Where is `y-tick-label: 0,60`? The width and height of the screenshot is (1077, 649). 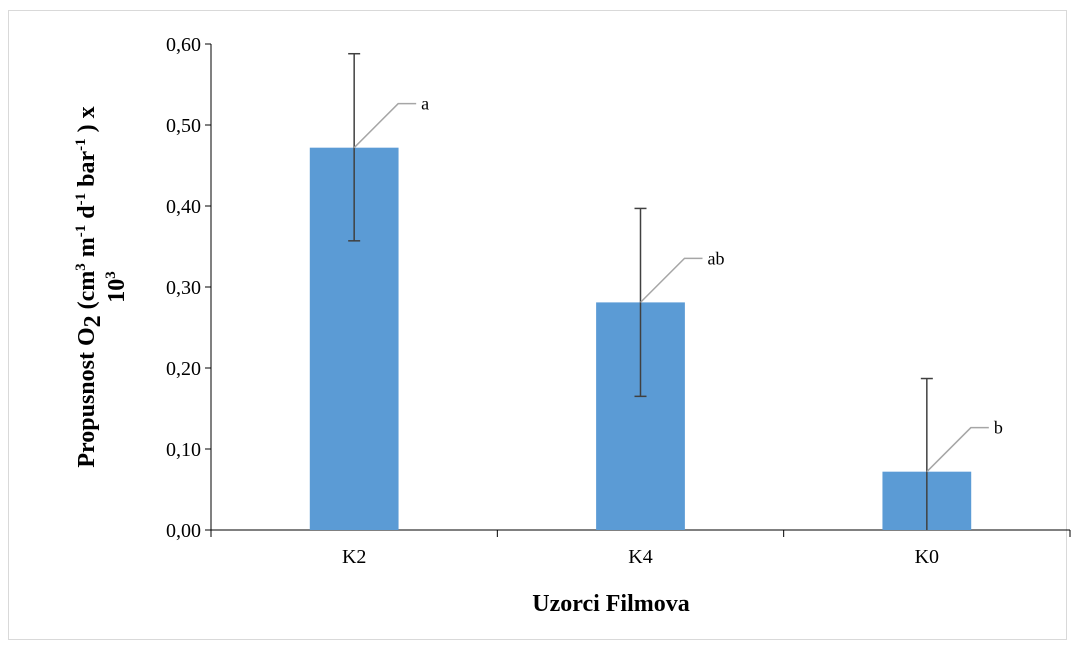
y-tick-label: 0,60 is located at coordinates (183, 45).